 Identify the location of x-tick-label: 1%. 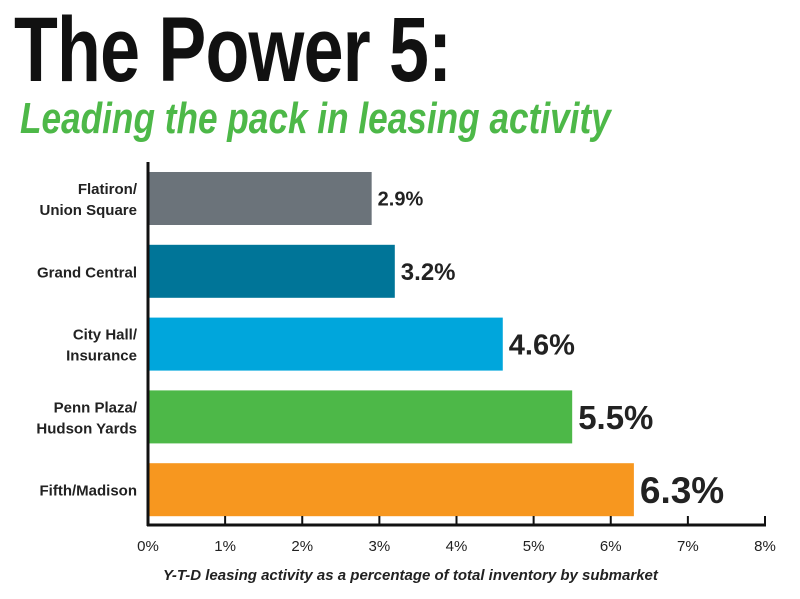
(225, 546).